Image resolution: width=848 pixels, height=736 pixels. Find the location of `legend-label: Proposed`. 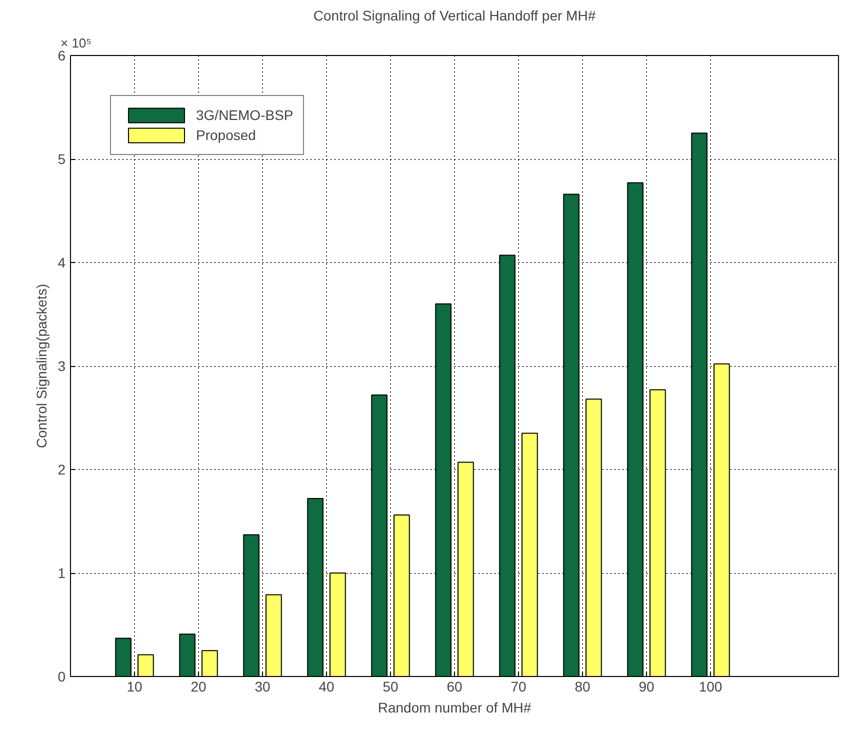

legend-label: Proposed is located at coordinates (226, 135).